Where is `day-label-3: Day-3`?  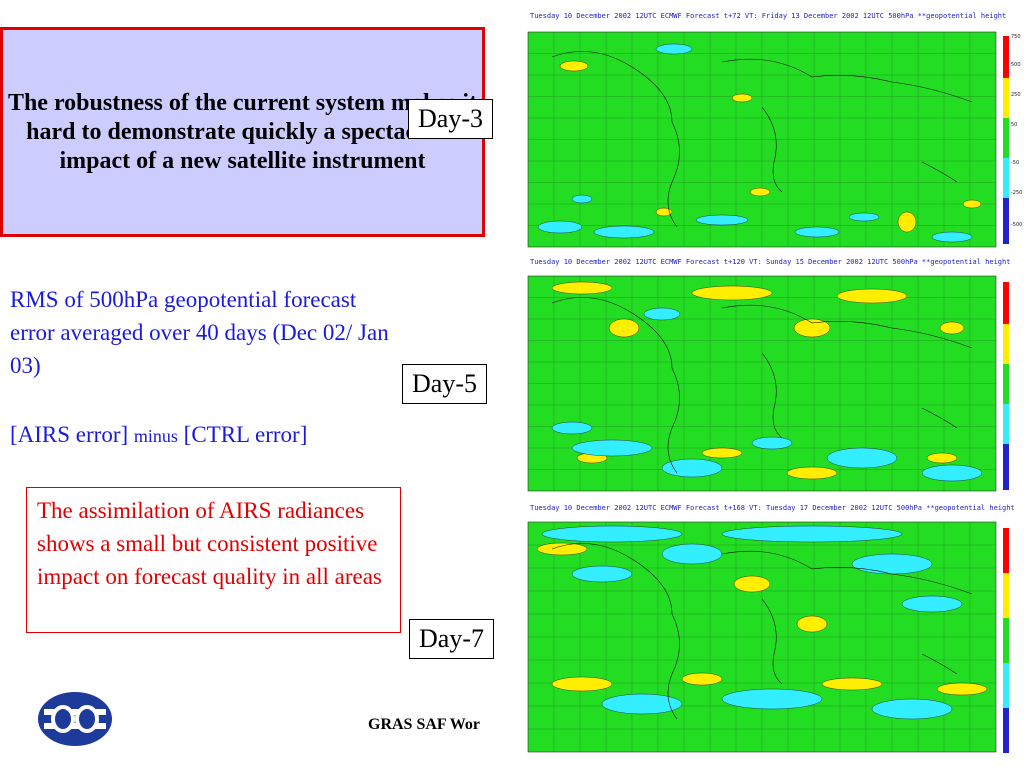
day-label-3: Day-3 is located at coordinates (450, 119).